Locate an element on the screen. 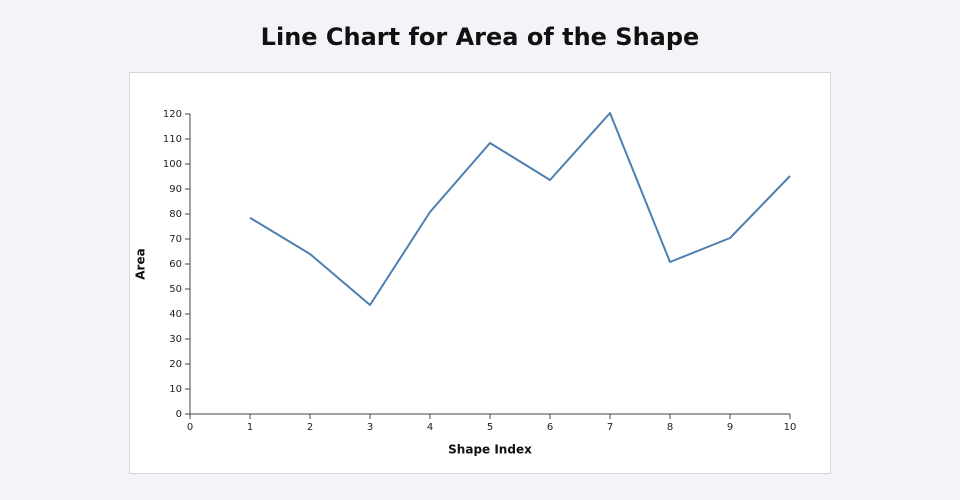  y-tick-label: 100 is located at coordinates (172, 164).